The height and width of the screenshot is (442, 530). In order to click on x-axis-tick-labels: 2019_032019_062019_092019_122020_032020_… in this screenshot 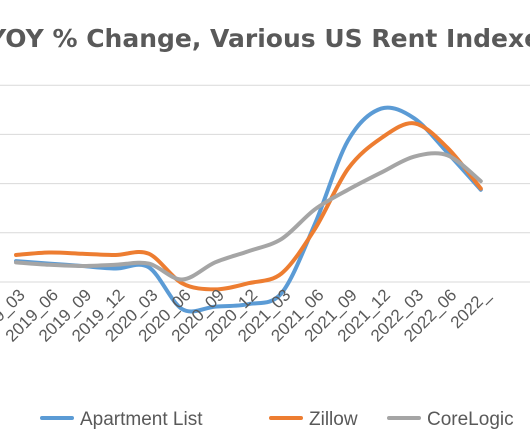, I will do `click(247, 315)`.